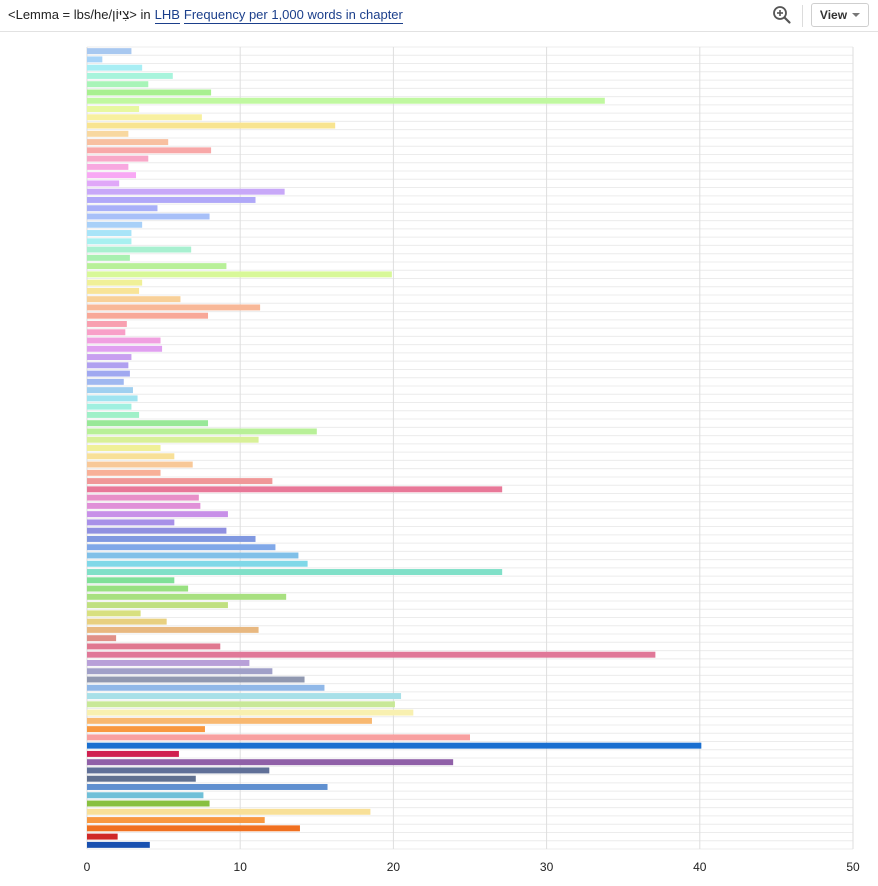 The height and width of the screenshot is (886, 878). What do you see at coordinates (121, 14) in the screenshot?
I see `query-hebrew-word: צִיּוֹן` at bounding box center [121, 14].